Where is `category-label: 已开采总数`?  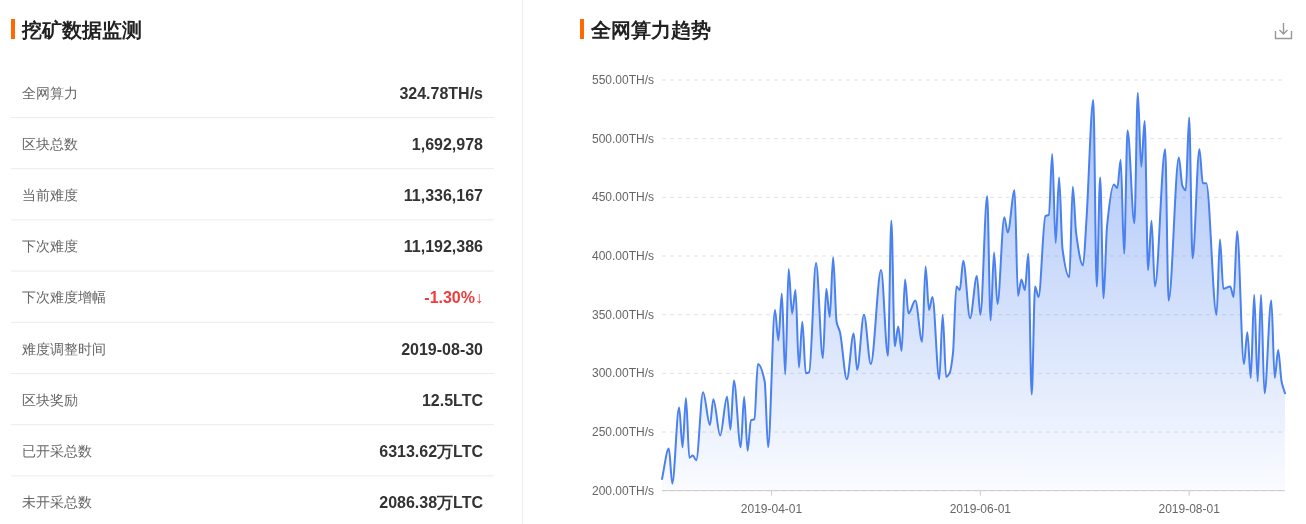
category-label: 已开采总数 is located at coordinates (57, 450).